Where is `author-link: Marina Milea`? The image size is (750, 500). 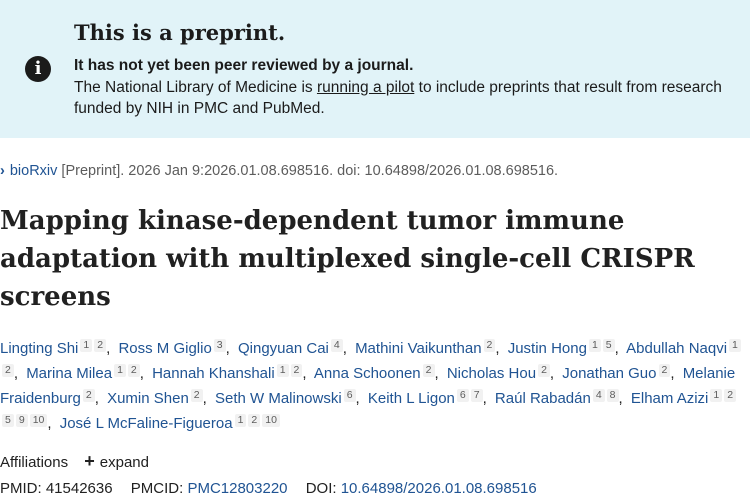 author-link: Marina Milea is located at coordinates (69, 373).